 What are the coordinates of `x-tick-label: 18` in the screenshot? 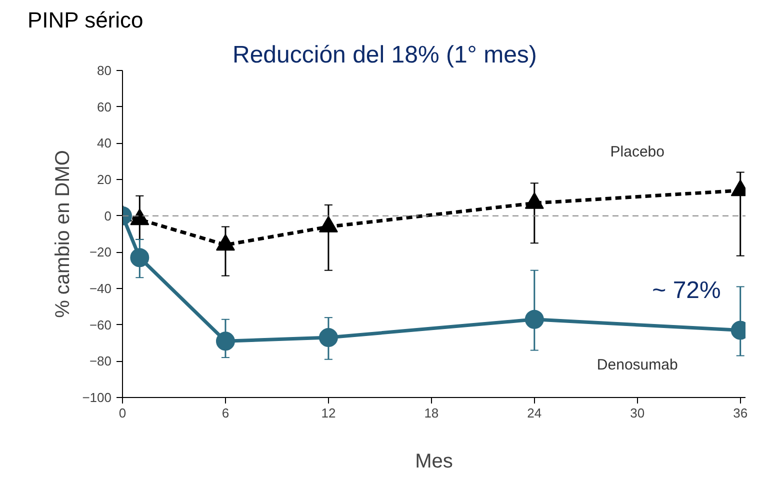 It's located at (431, 413).